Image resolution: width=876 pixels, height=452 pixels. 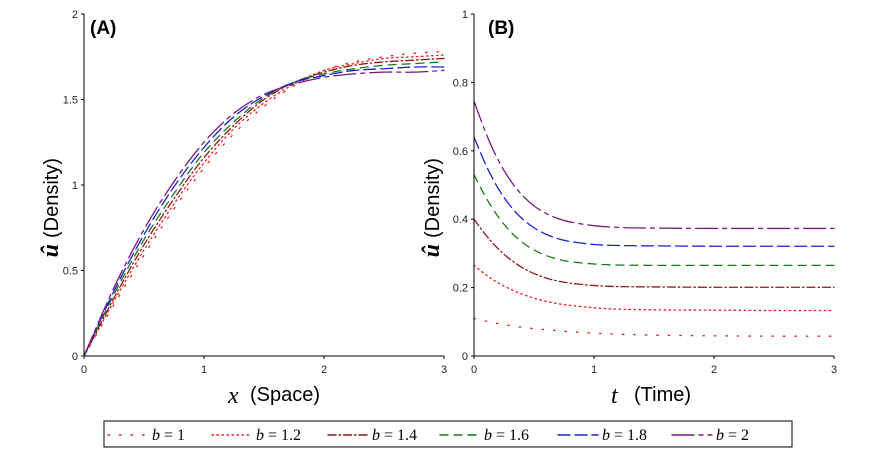 What do you see at coordinates (75, 15) in the screenshot?
I see `panel-a-y-tick-label: 2` at bounding box center [75, 15].